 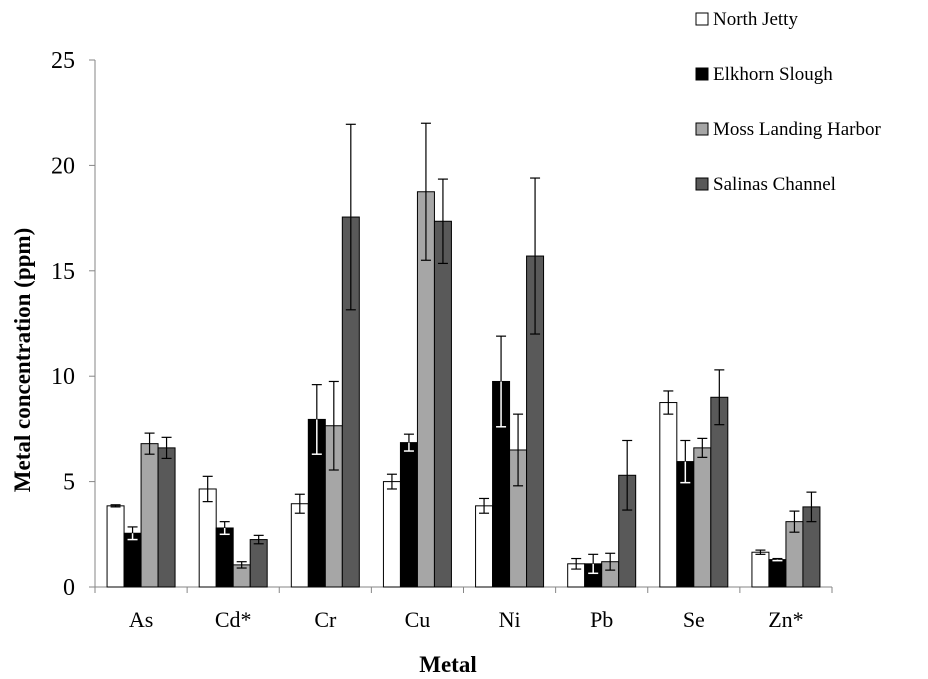 I want to click on x-category-label: Ni, so click(x=510, y=619).